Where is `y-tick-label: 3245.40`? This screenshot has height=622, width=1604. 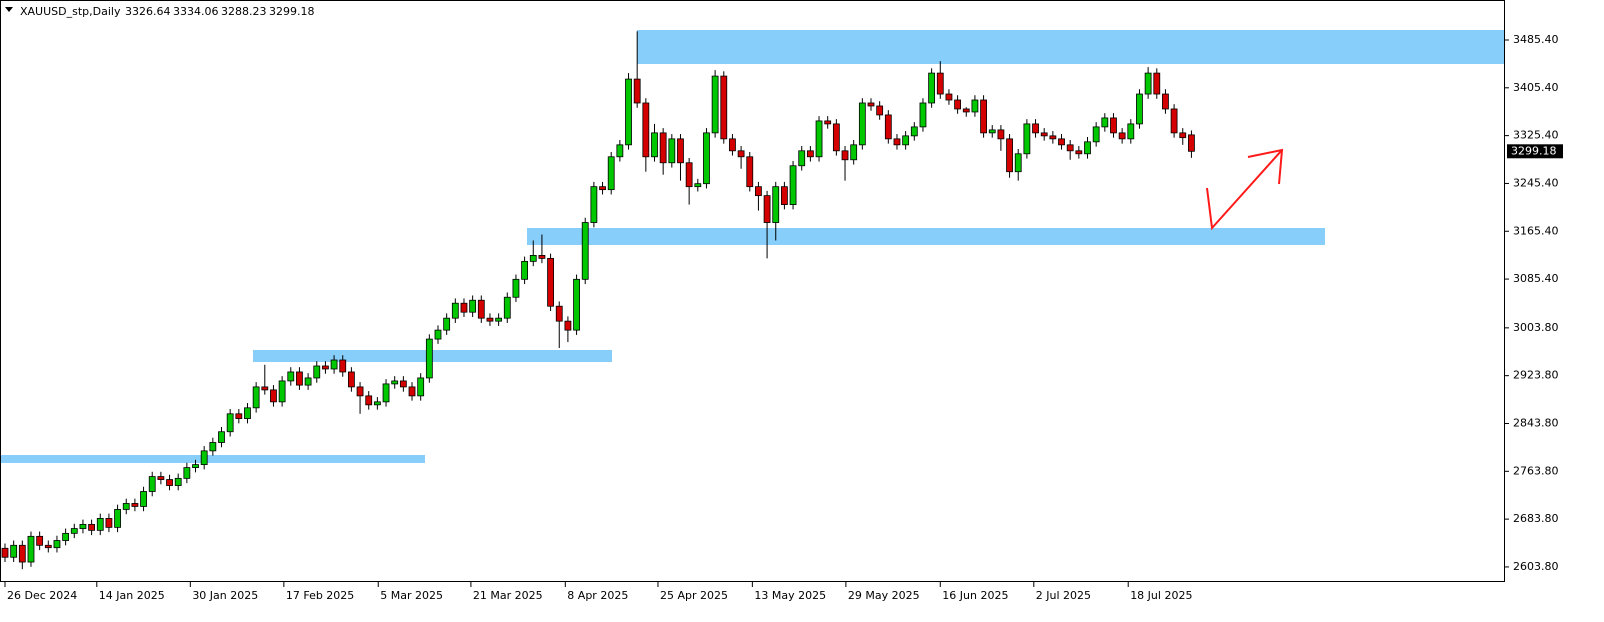
y-tick-label: 3245.40 is located at coordinates (1536, 182).